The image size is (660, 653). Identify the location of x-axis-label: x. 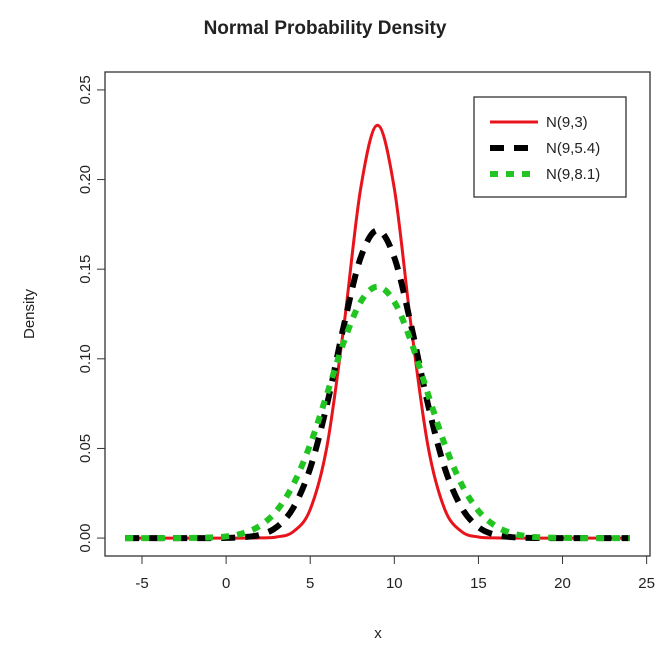
(378, 633).